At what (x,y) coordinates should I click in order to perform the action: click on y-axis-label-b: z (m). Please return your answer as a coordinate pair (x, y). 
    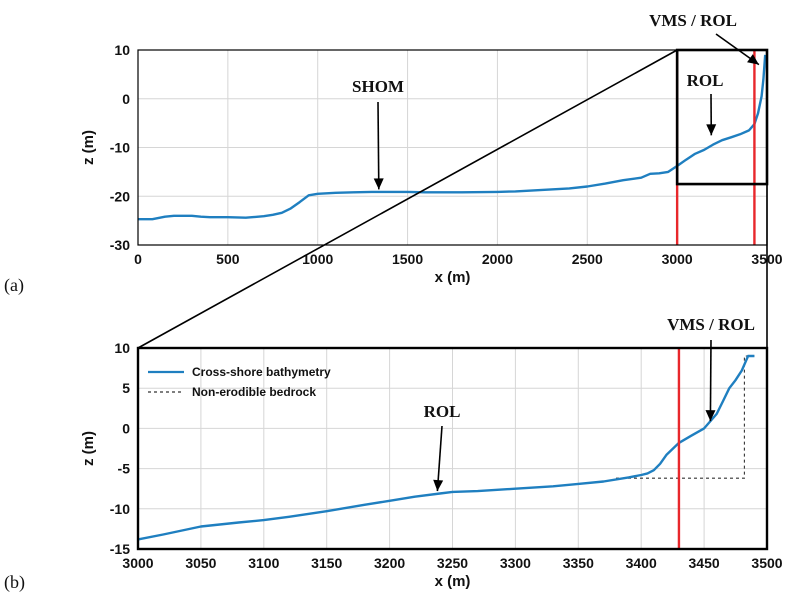
    Looking at the image, I should click on (88, 448).